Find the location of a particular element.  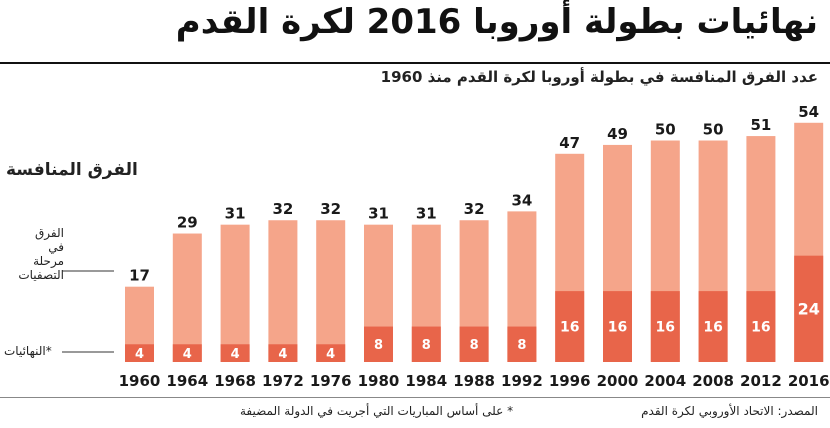

footer-divider is located at coordinates (415, 397).